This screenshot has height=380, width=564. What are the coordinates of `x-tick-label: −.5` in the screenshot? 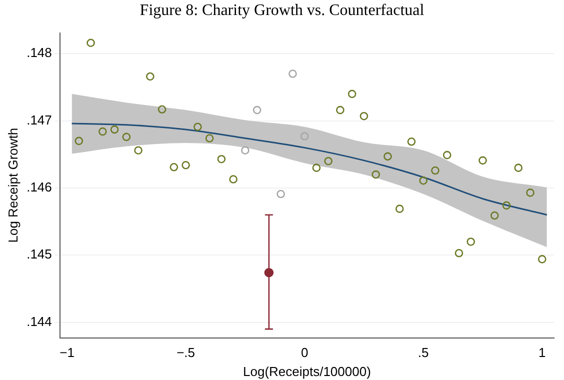 It's located at (186, 352).